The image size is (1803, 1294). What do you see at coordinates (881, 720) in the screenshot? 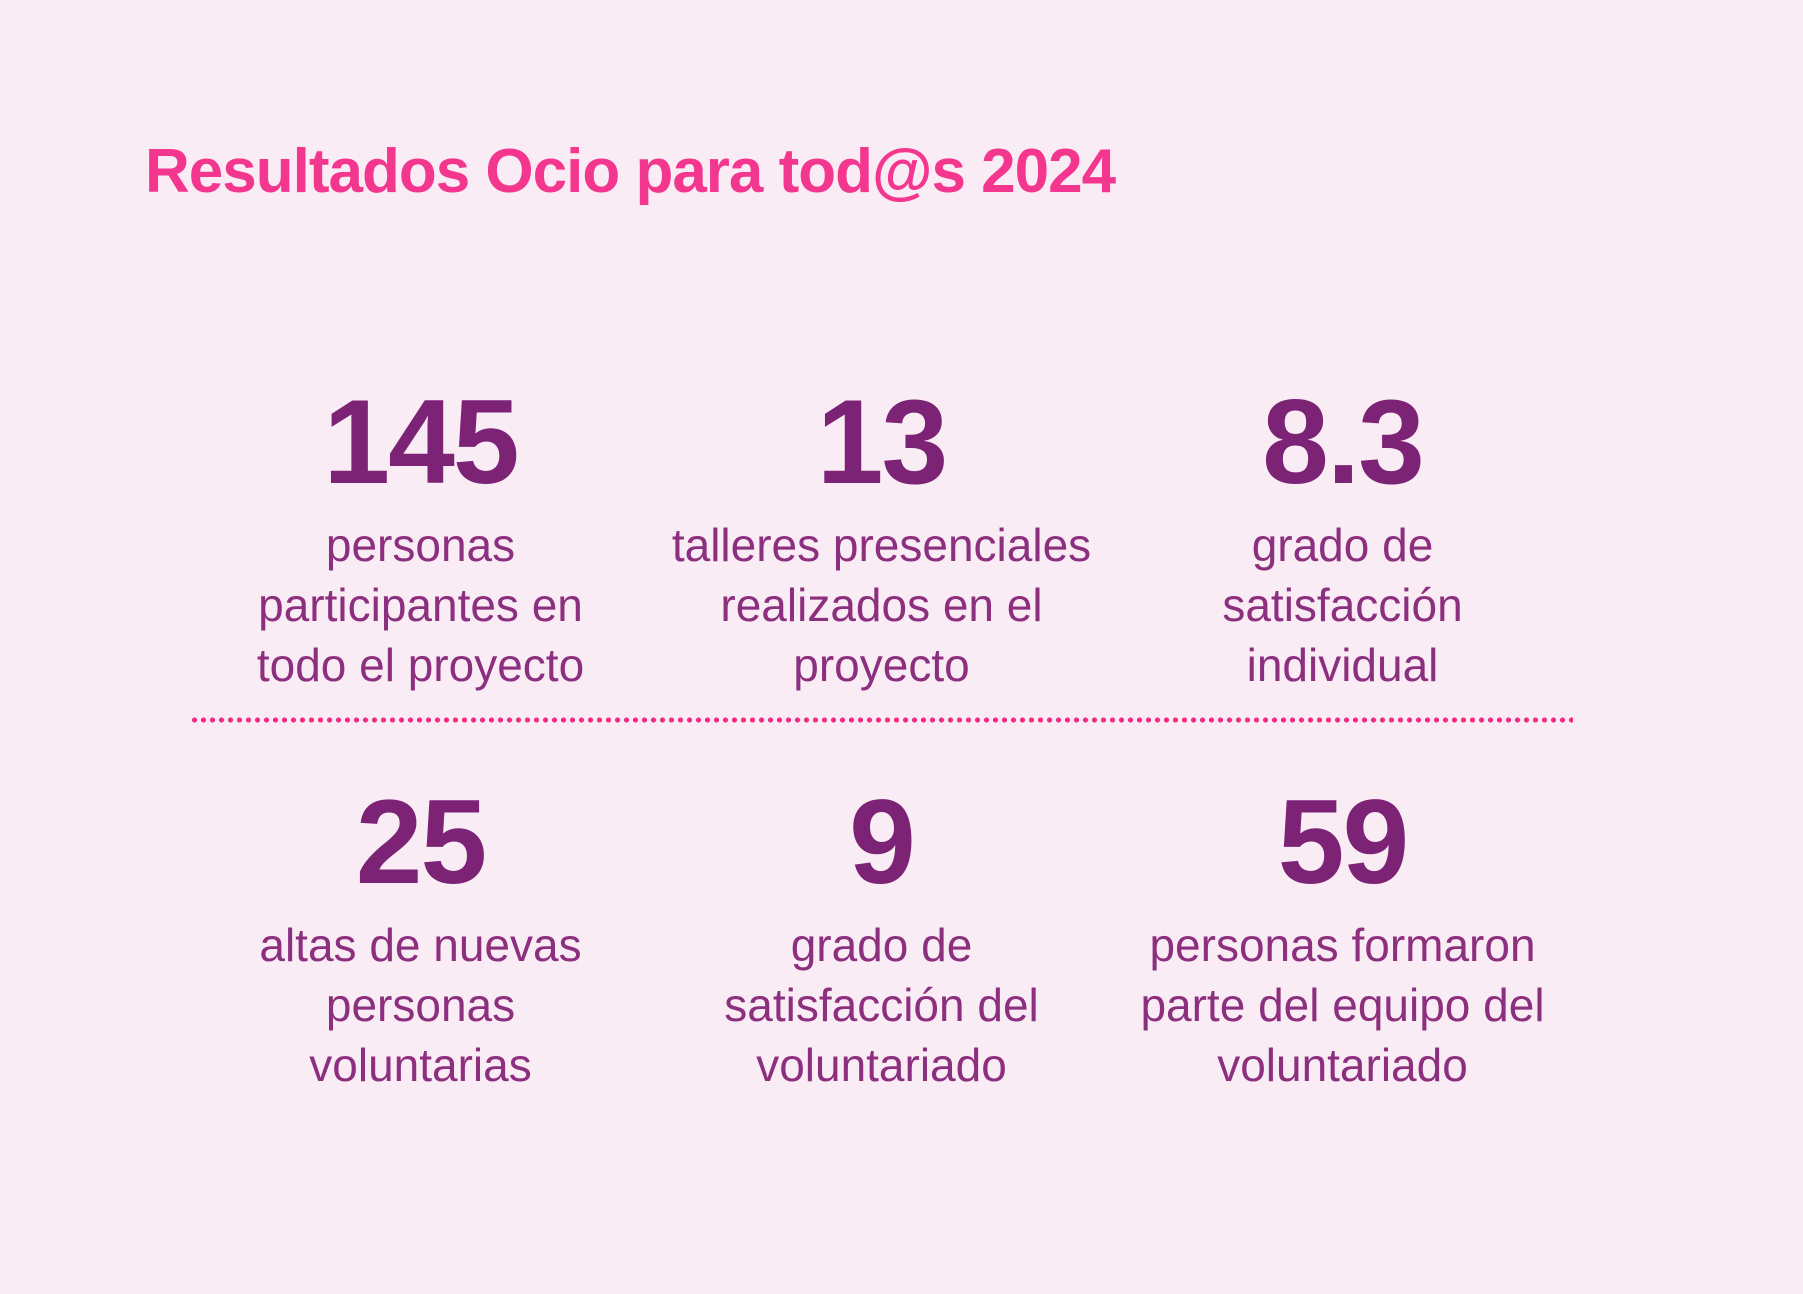
I see `dotted-divider` at bounding box center [881, 720].